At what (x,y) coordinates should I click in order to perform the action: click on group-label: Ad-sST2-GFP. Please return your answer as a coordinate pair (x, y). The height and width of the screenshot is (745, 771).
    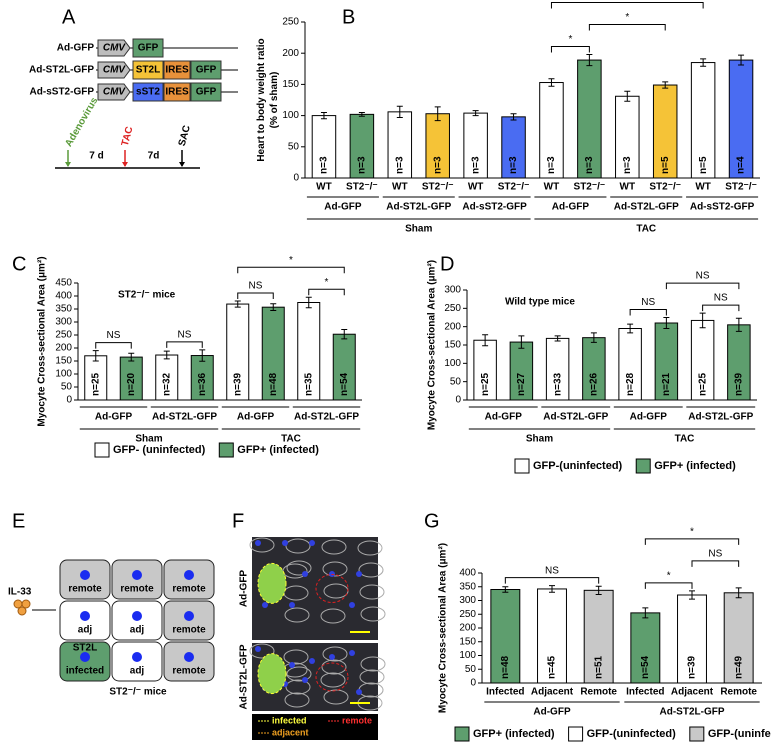
    Looking at the image, I should click on (722, 207).